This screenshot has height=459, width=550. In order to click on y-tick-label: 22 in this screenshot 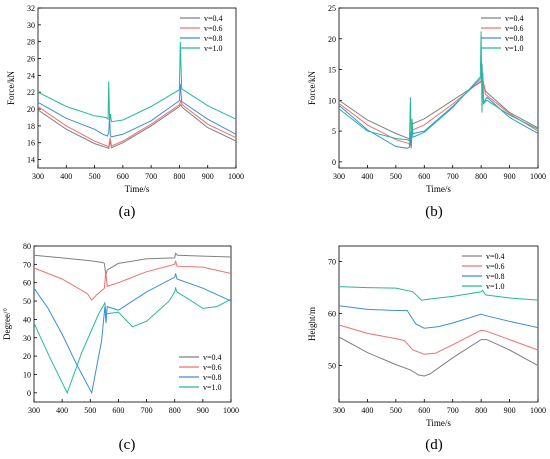, I will do `click(31, 92)`.